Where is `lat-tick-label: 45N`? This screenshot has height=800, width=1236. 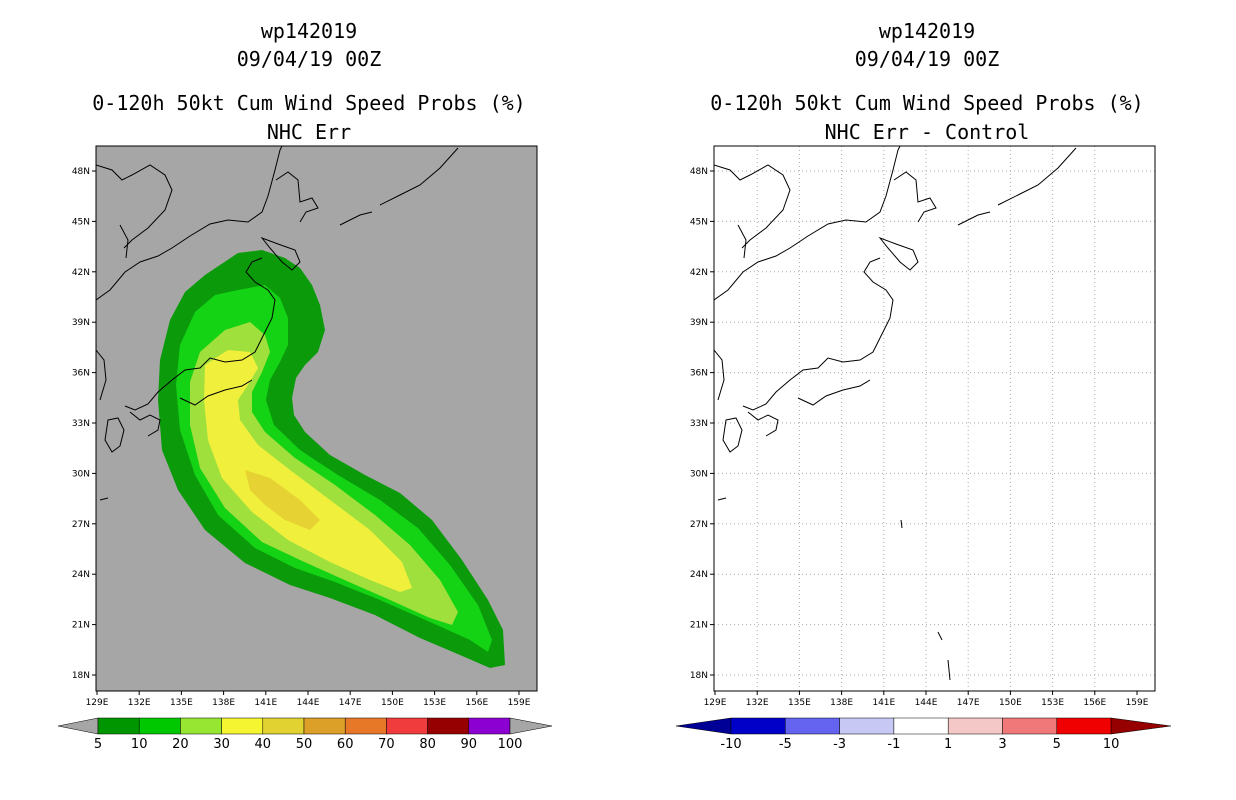
lat-tick-label: 45N is located at coordinates (81, 222).